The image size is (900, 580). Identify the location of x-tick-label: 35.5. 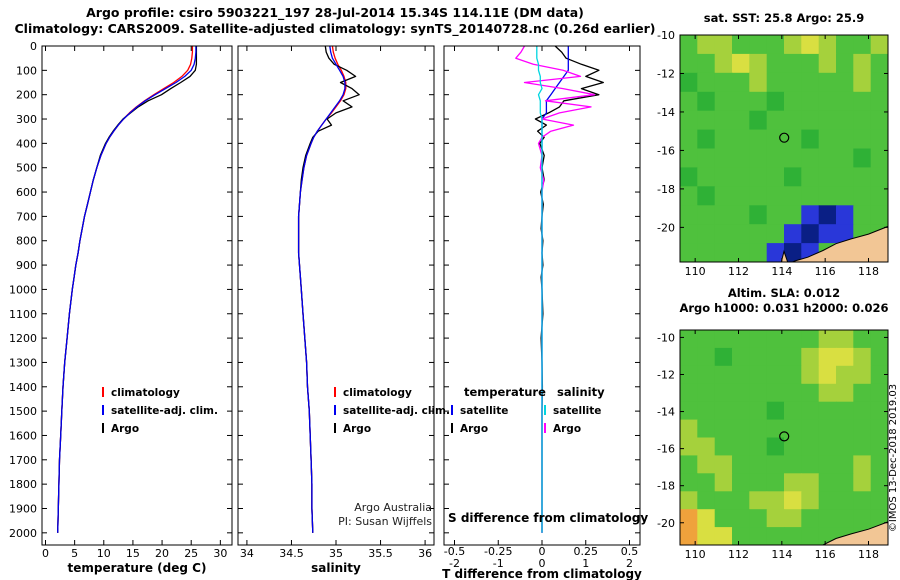
(380, 553).